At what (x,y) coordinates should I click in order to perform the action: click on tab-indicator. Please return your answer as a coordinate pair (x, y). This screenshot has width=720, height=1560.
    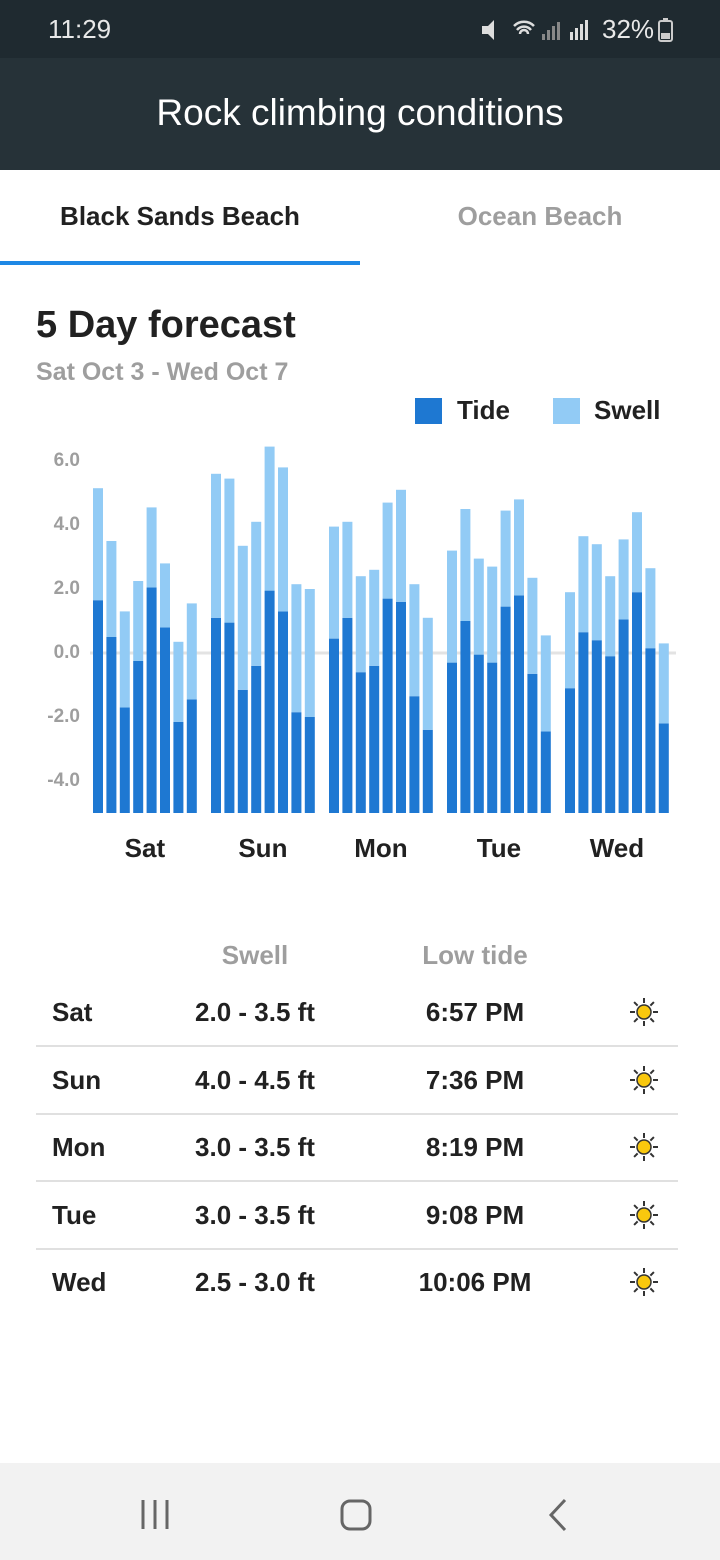
    Looking at the image, I should click on (180, 263).